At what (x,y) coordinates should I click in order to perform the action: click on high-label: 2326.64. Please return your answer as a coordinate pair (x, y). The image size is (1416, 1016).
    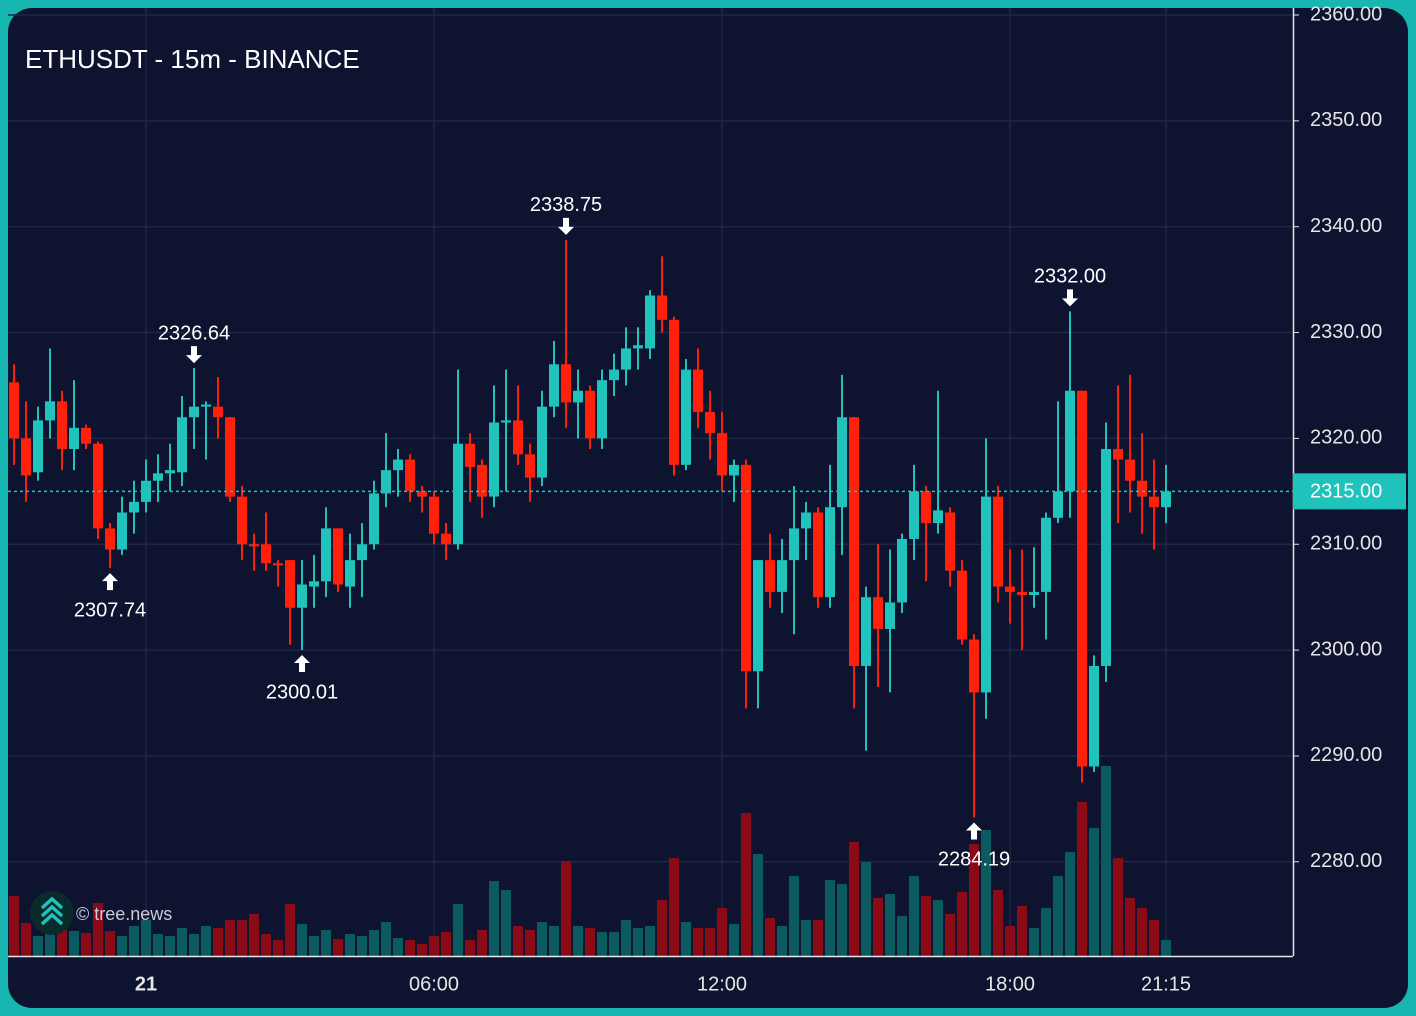
    Looking at the image, I should click on (194, 333).